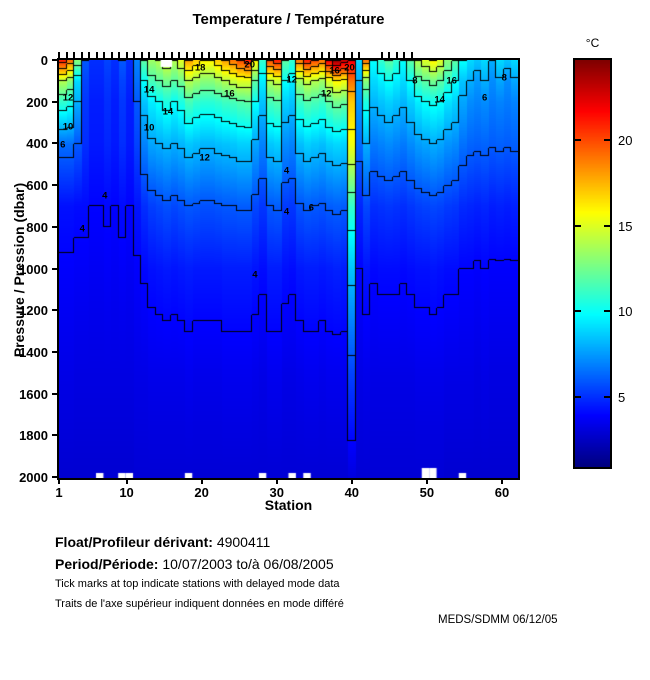 The height and width of the screenshot is (680, 650). What do you see at coordinates (33, 311) in the screenshot?
I see `y-tick-label: 1200` at bounding box center [33, 311].